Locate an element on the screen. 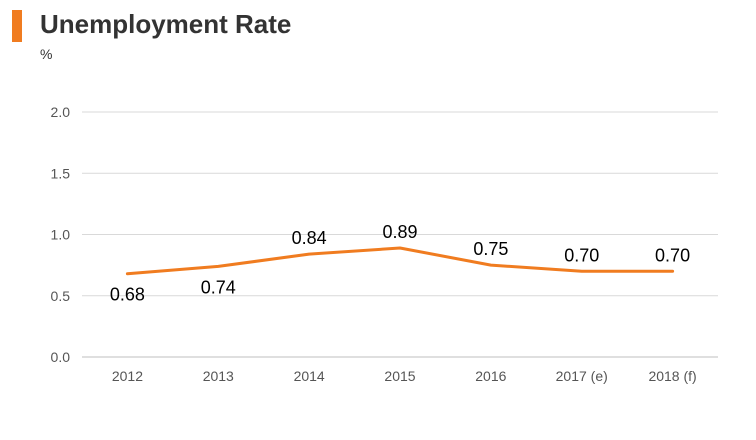 Image resolution: width=756 pixels, height=440 pixels. x-axis-tick-labels: 2012 2013 2014 2015 2016 2017 (e) 2018 (f) is located at coordinates (404, 376).